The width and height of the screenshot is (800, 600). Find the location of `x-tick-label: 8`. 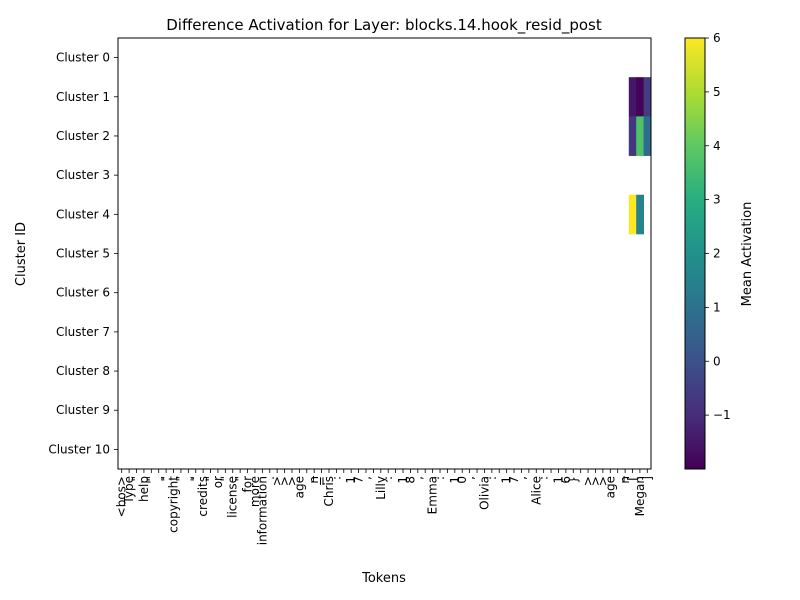

x-tick-label: 8 is located at coordinates (410, 480).